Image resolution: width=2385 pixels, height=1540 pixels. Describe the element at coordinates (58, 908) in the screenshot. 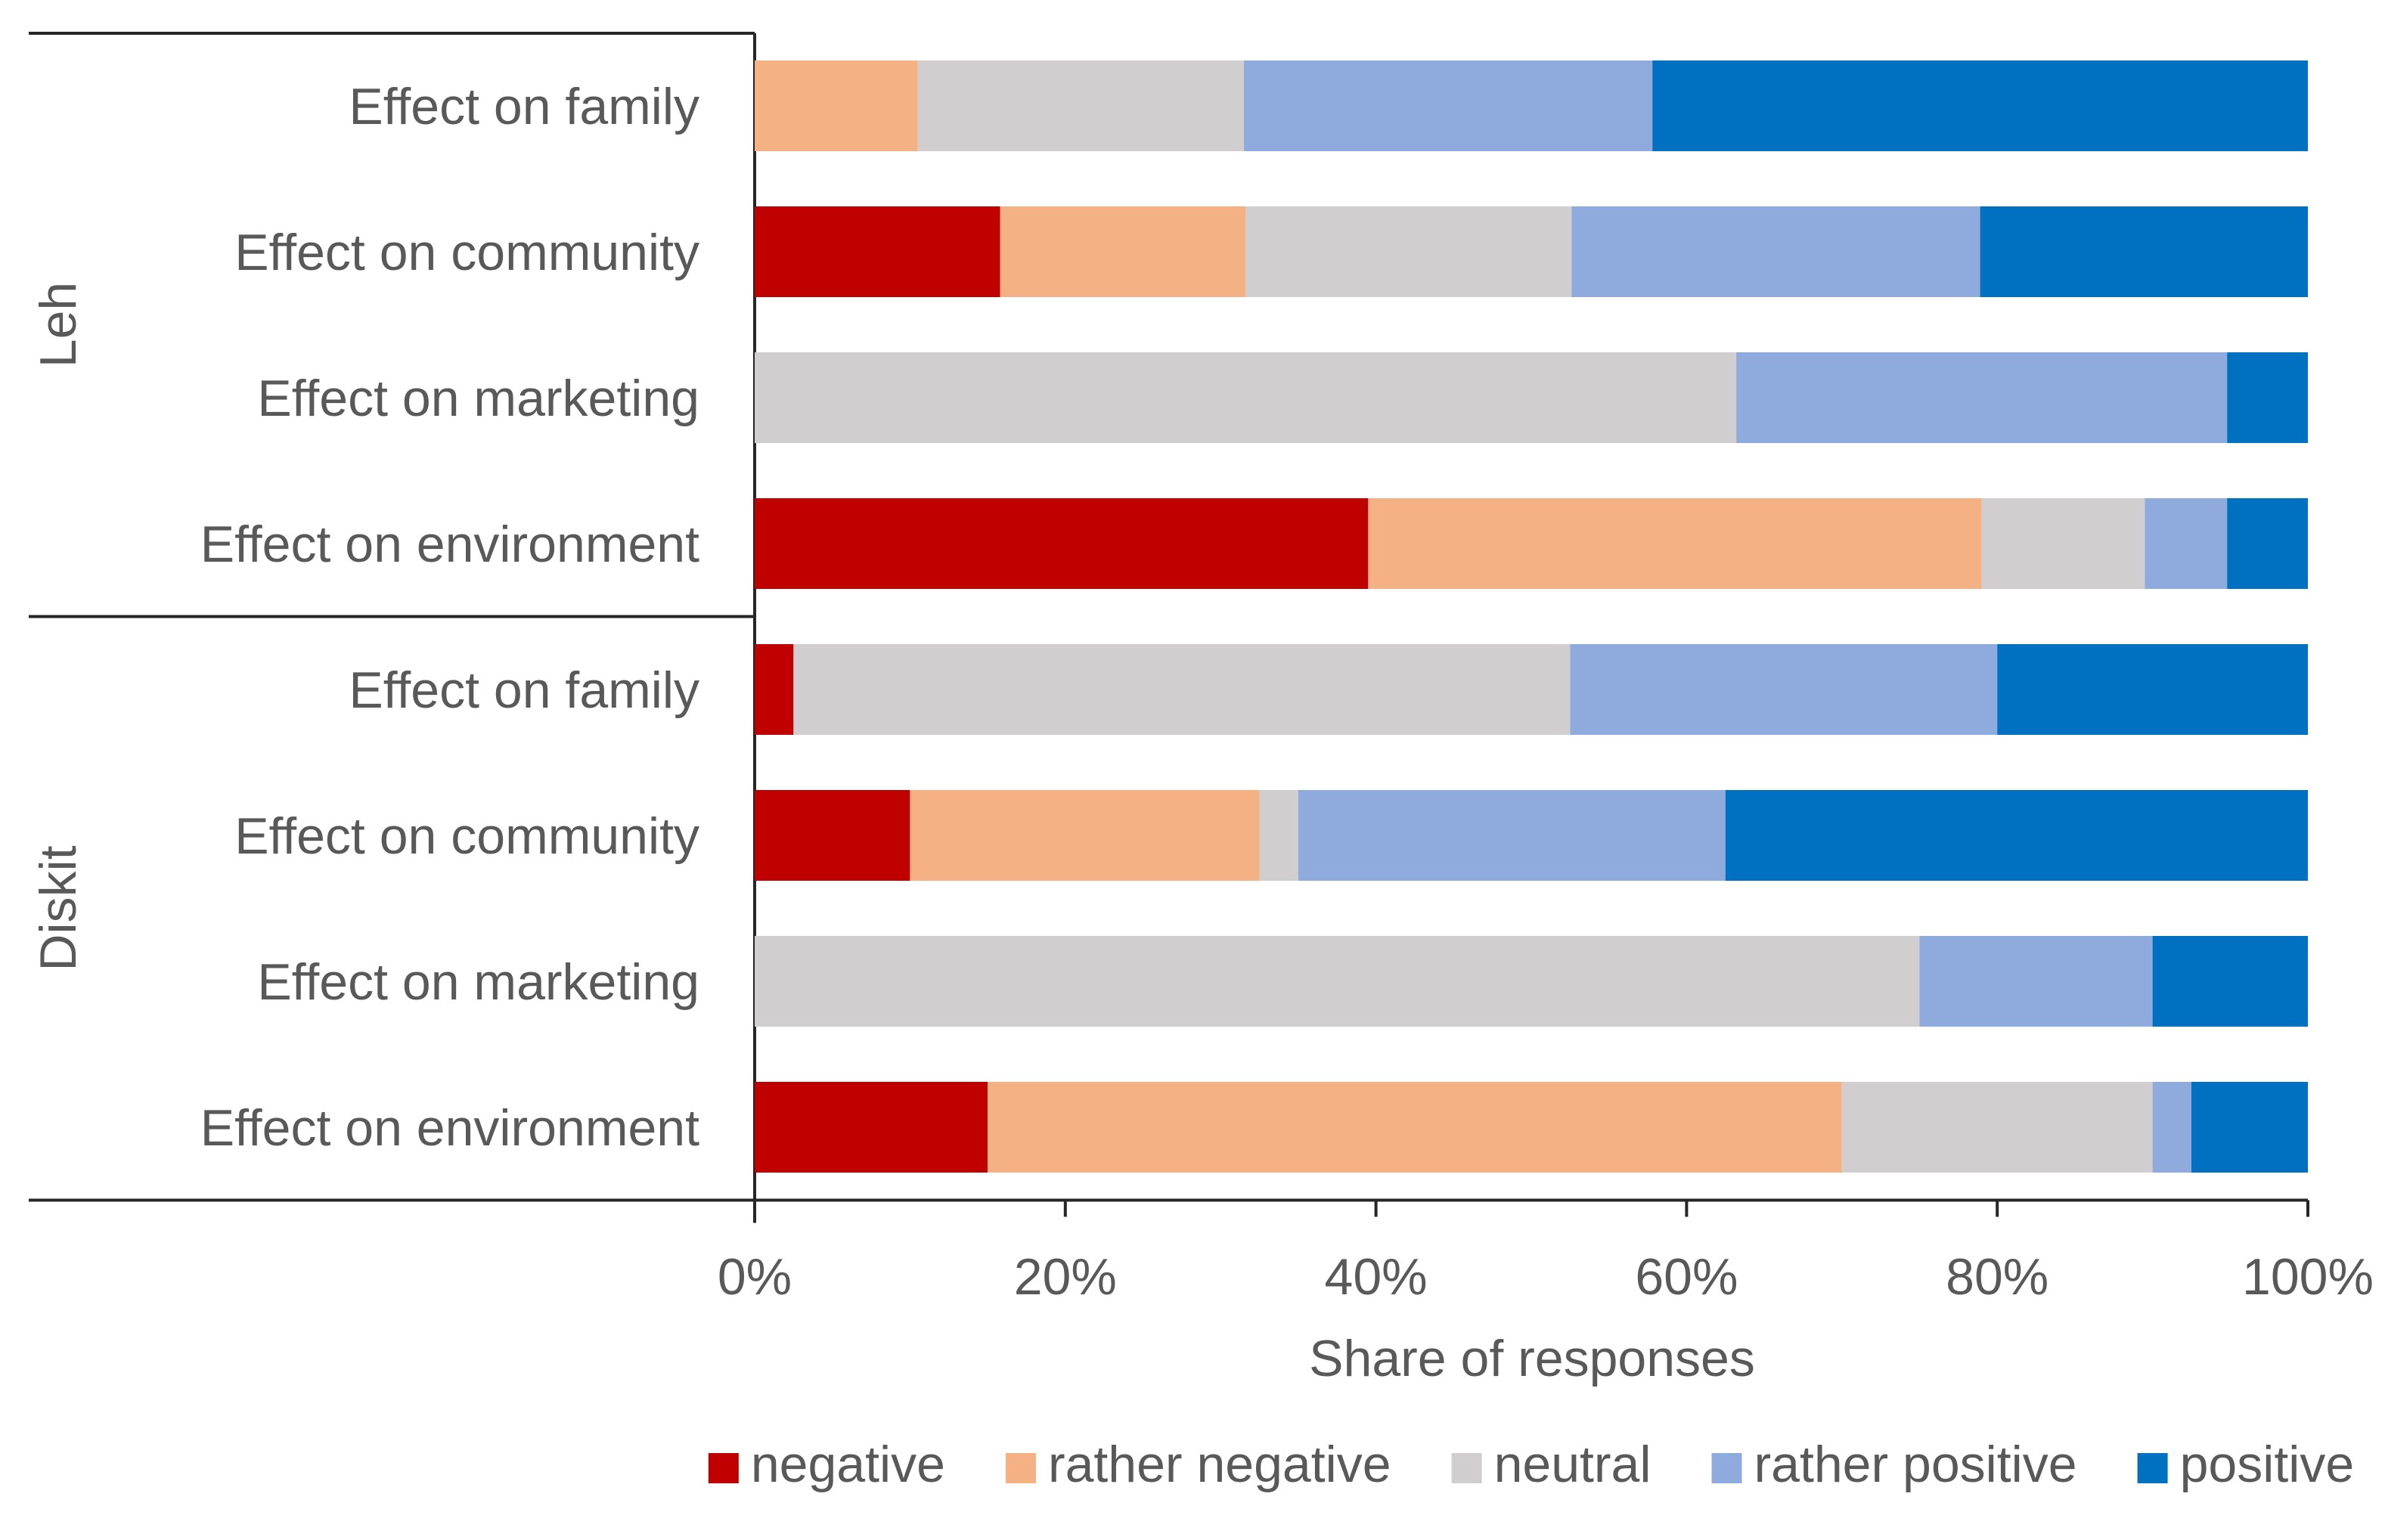

I see `group-label-diskit: Diskit` at that location.